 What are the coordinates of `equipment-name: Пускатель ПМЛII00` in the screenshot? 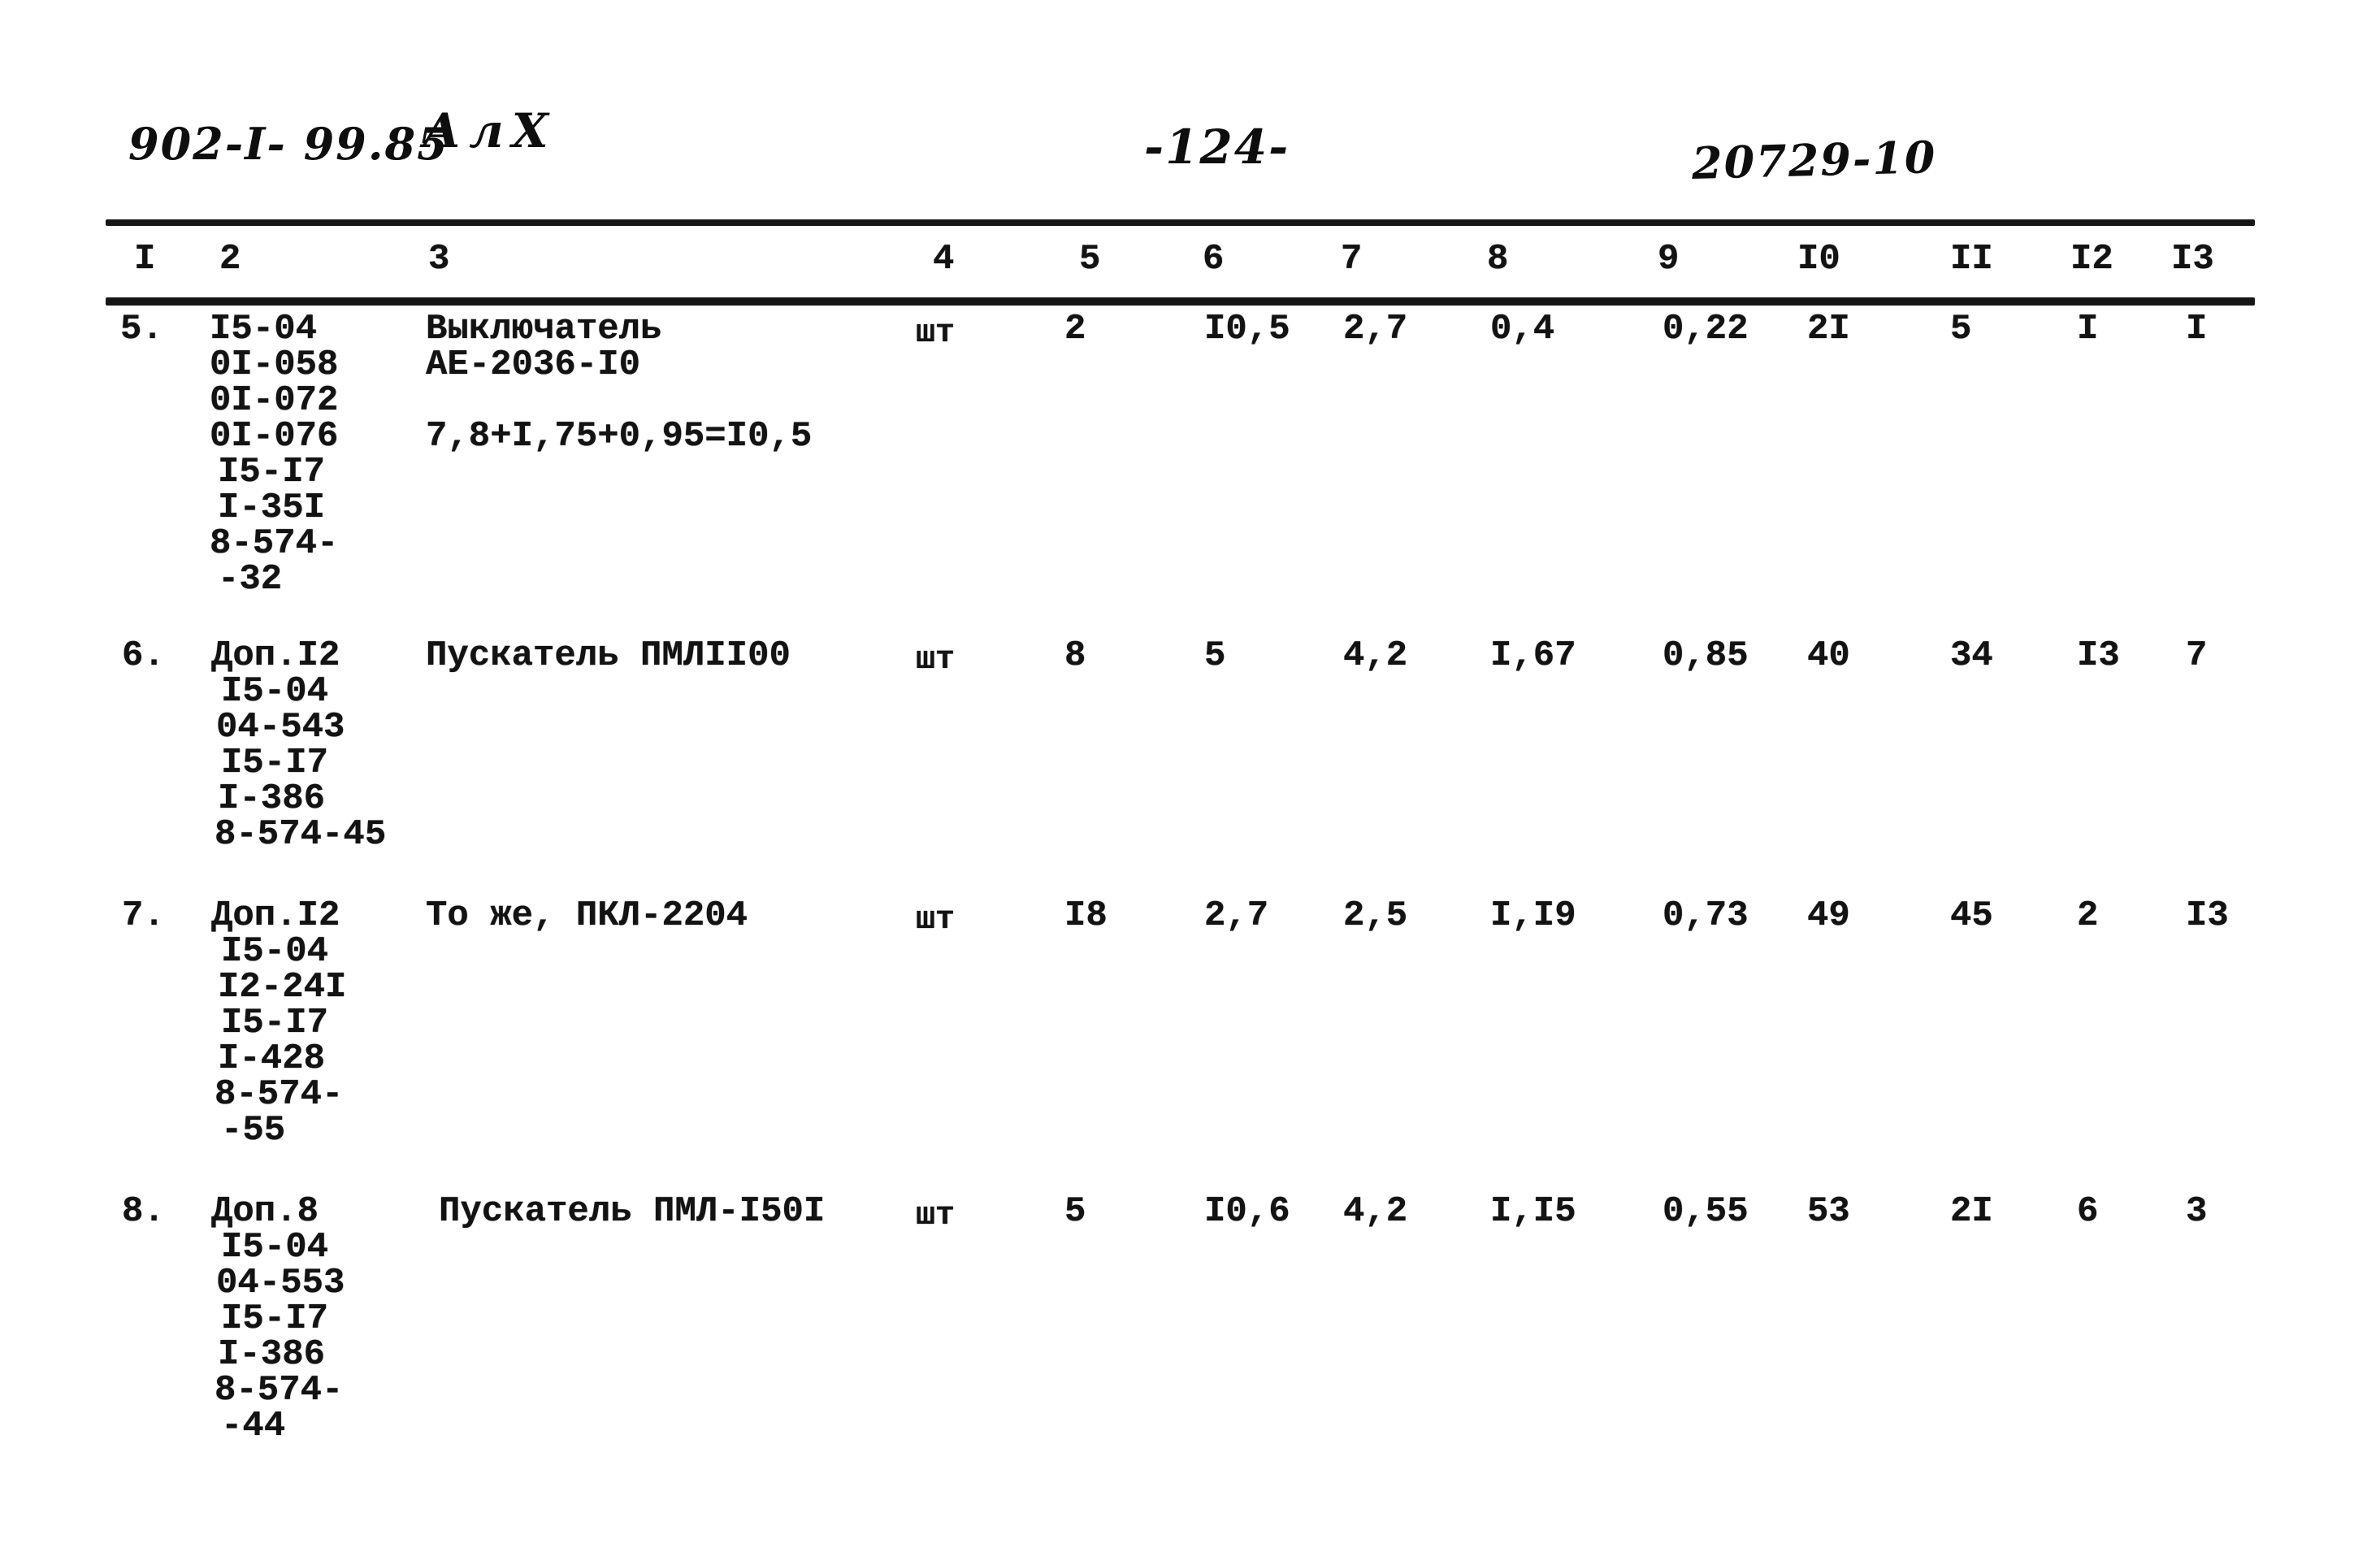 It's located at (609, 655).